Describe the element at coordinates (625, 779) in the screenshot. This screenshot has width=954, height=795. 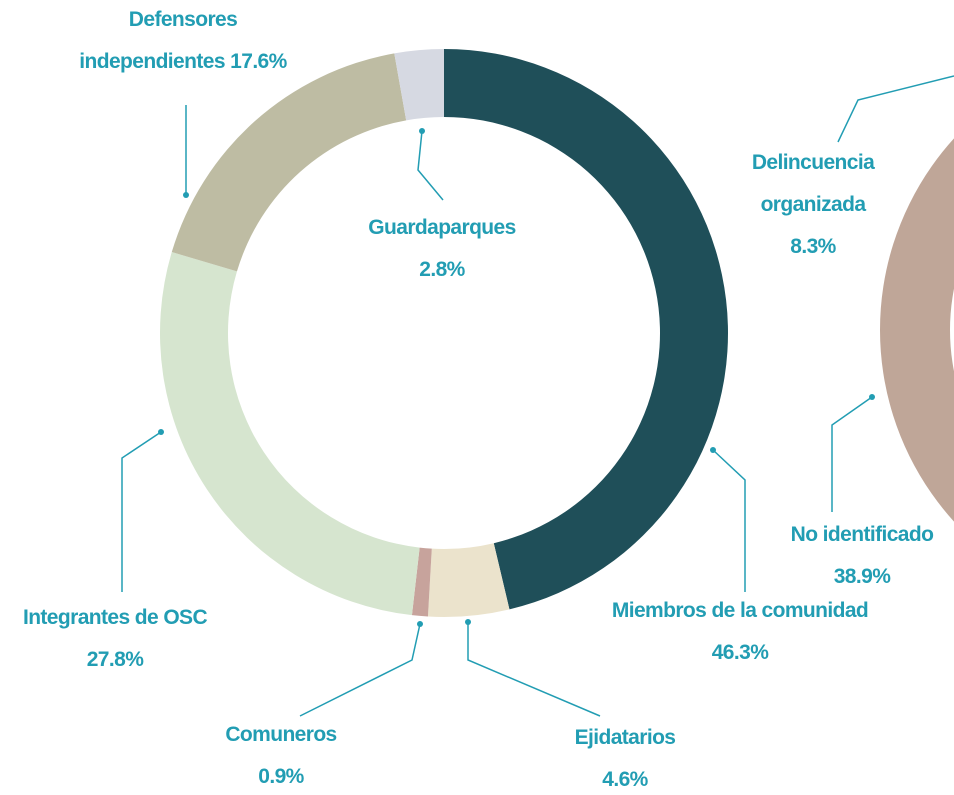
I see `value-label: 4.6%` at that location.